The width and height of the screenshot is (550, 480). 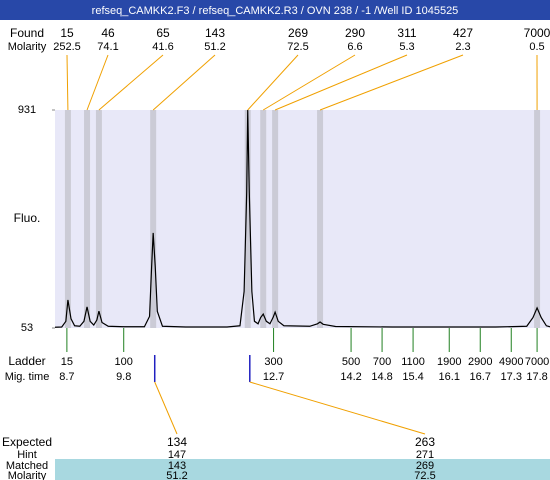 I want to click on ladder-size: 300, so click(x=273, y=362).